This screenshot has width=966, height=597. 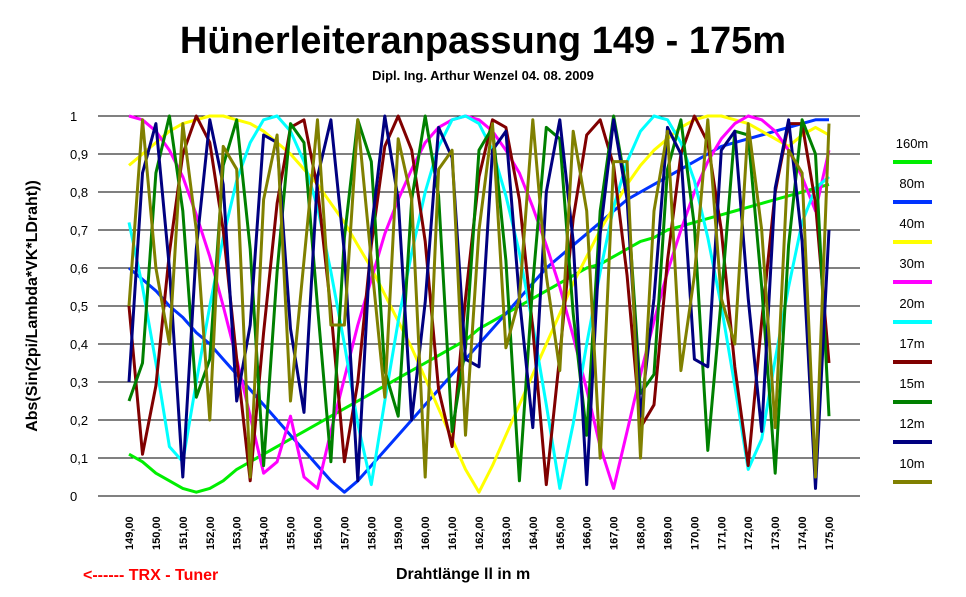 I want to click on x-tick-label: 165,00, so click(x=561, y=533).